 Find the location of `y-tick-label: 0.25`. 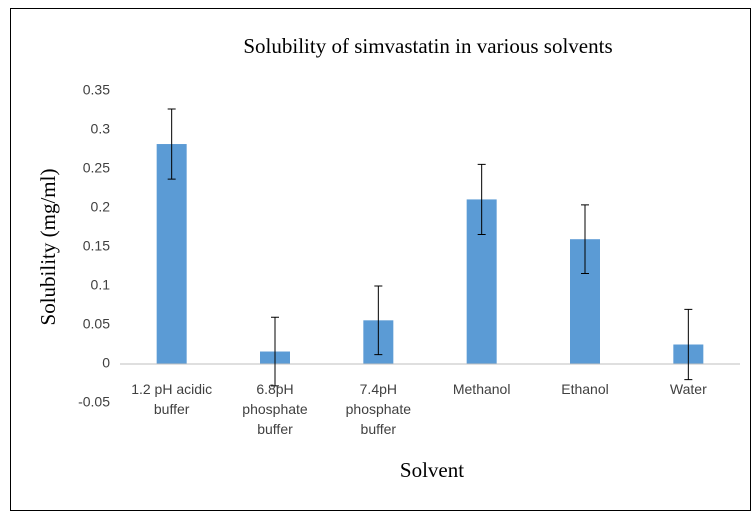

y-tick-label: 0.25 is located at coordinates (96, 168).